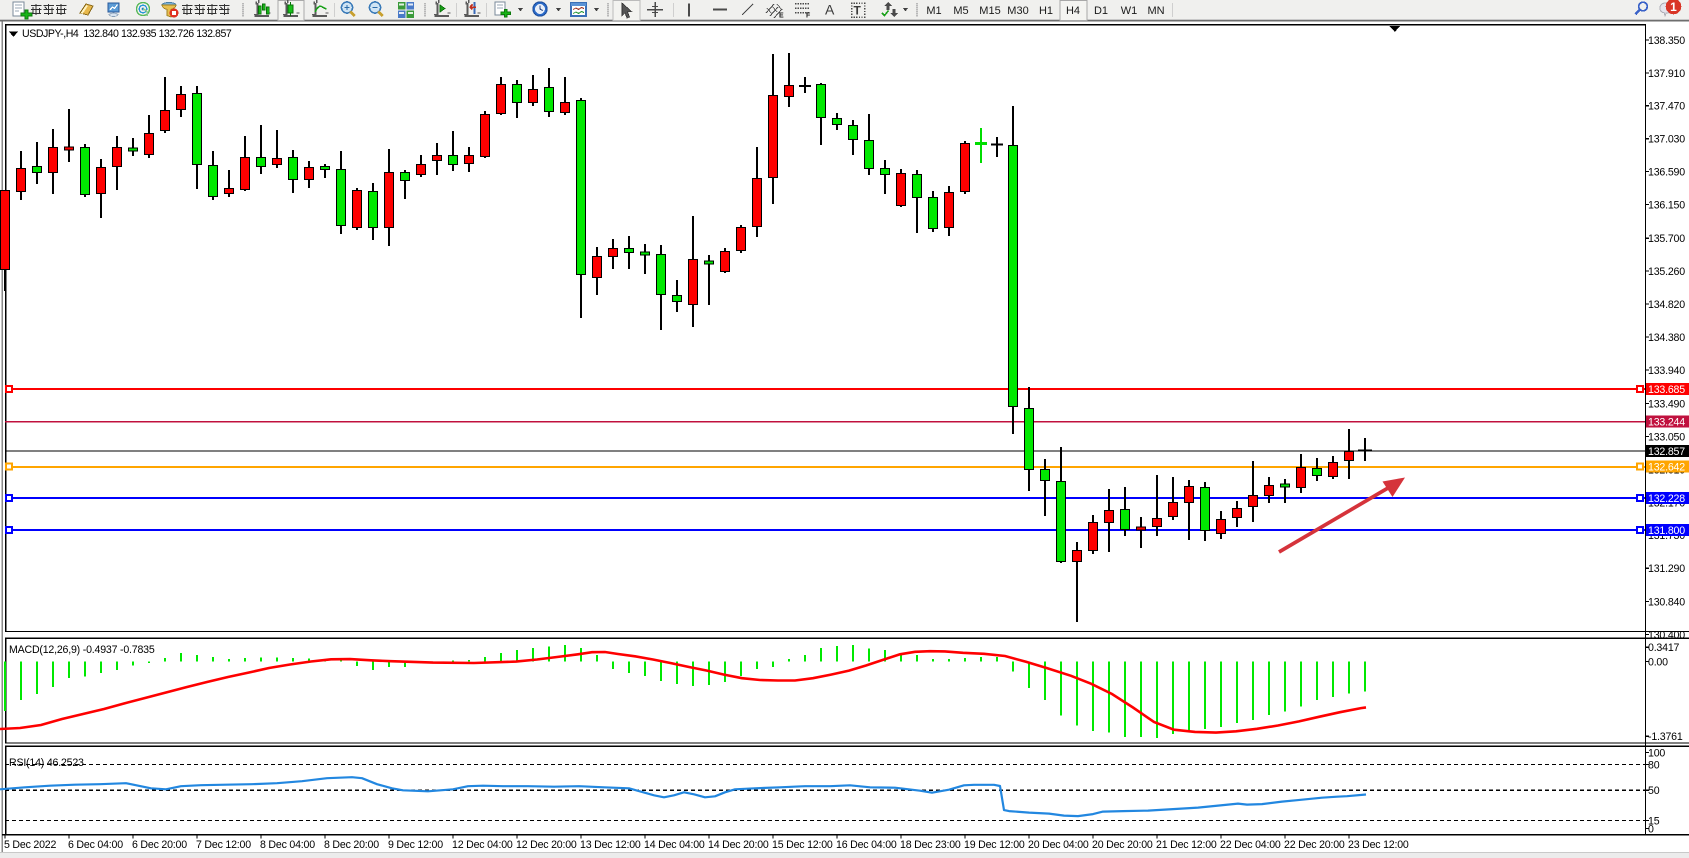  What do you see at coordinates (994, 845) in the screenshot?
I see `svg-text: 19 Dec 12:00` at bounding box center [994, 845].